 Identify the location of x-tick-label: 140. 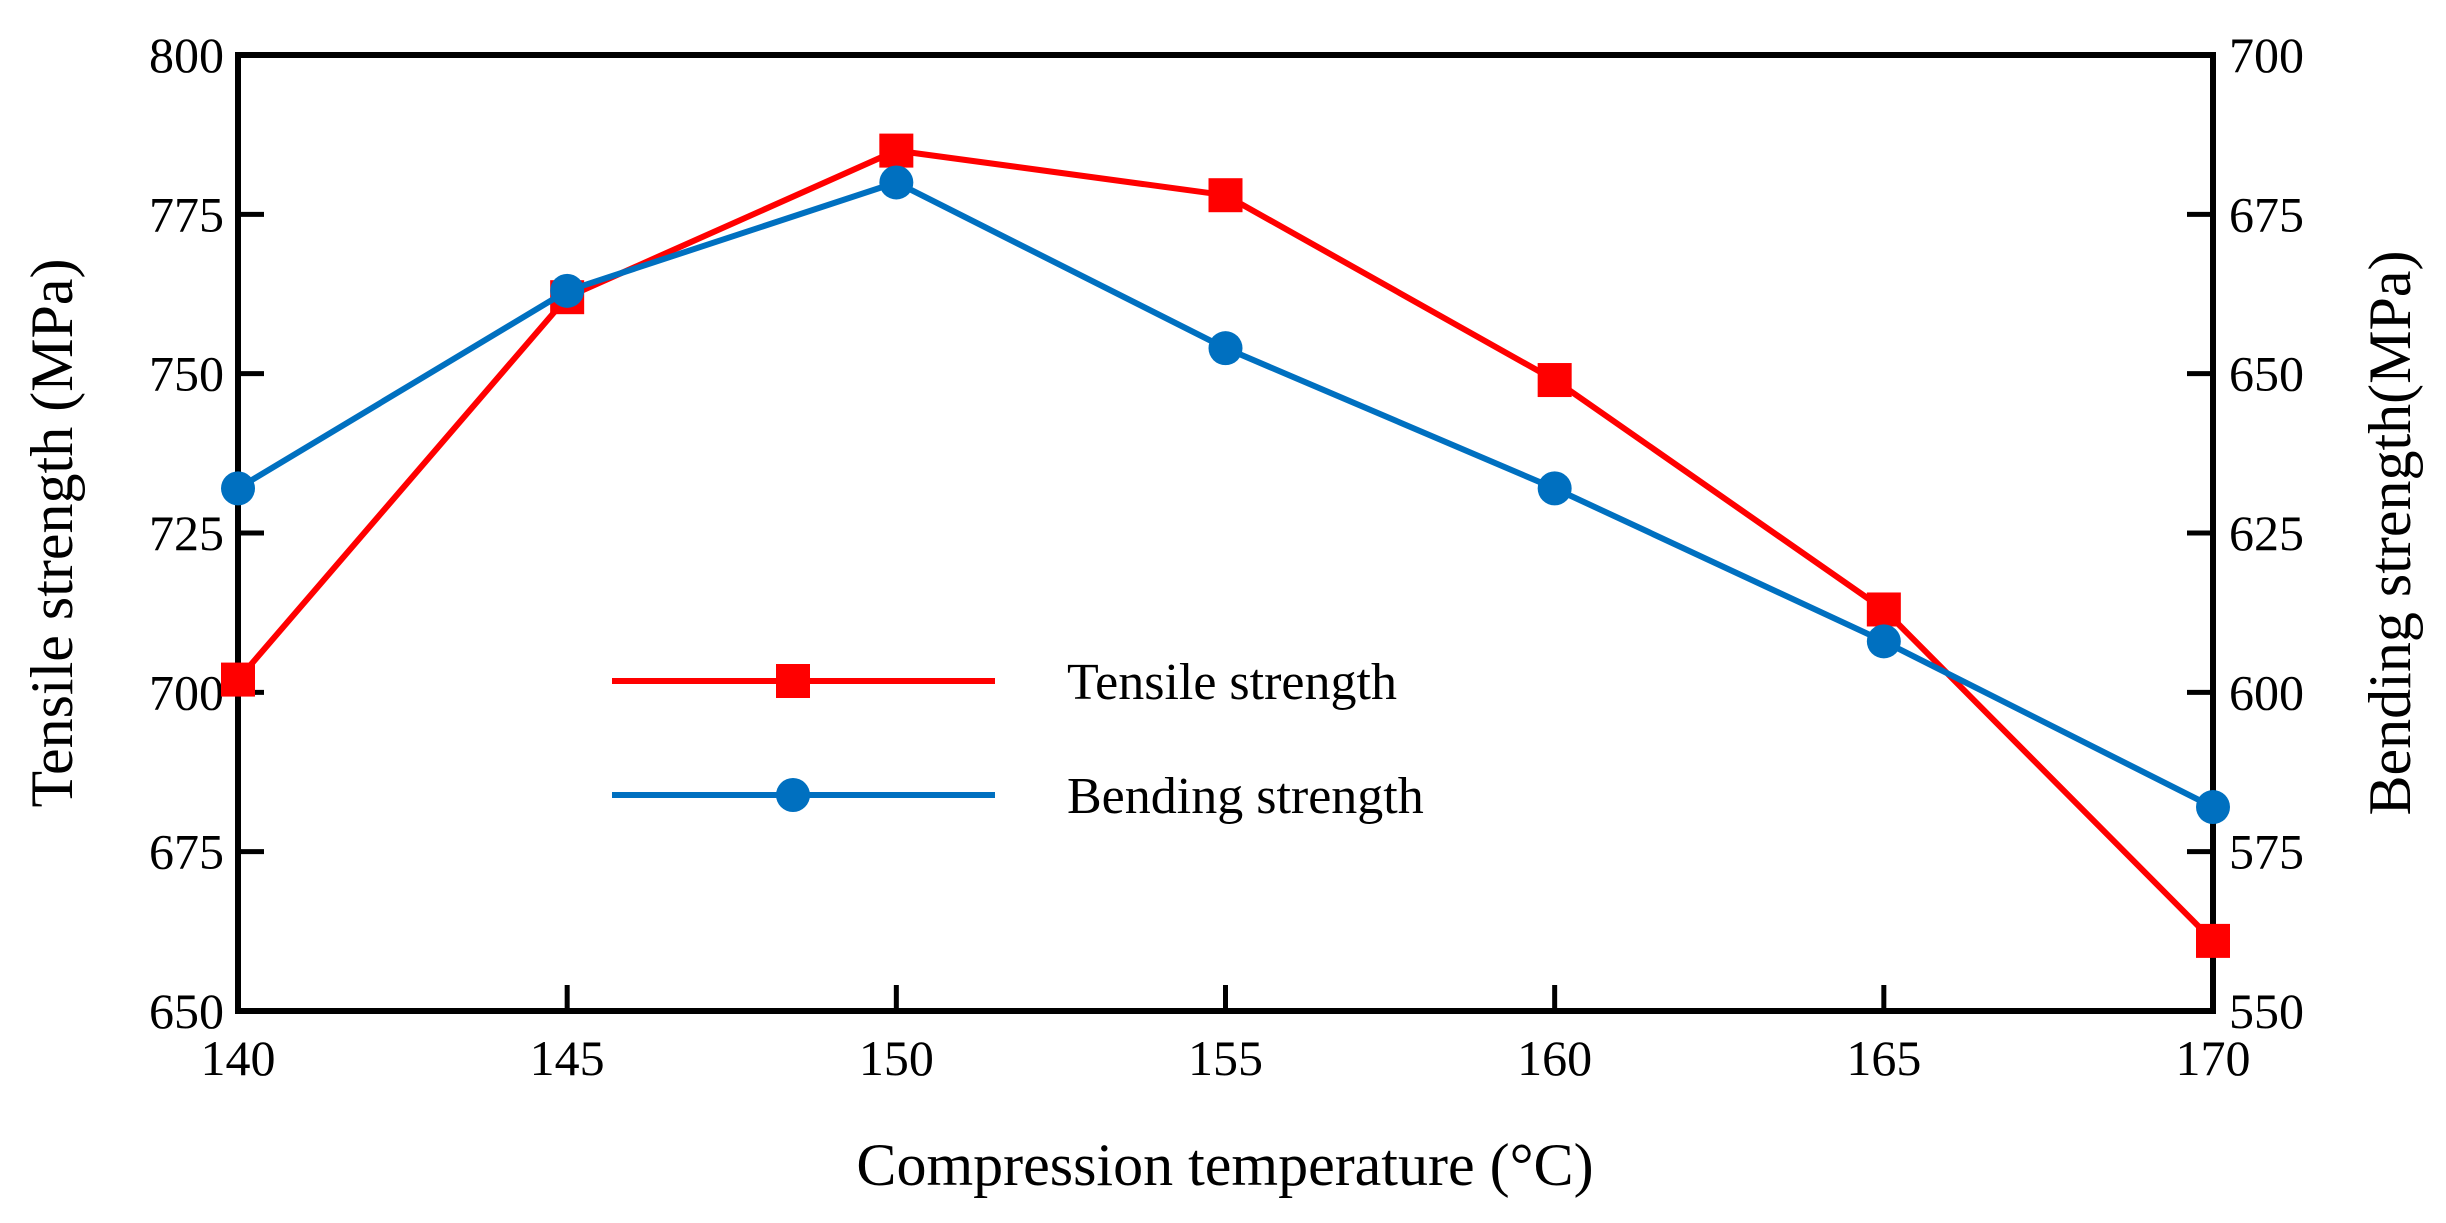
(238, 1058).